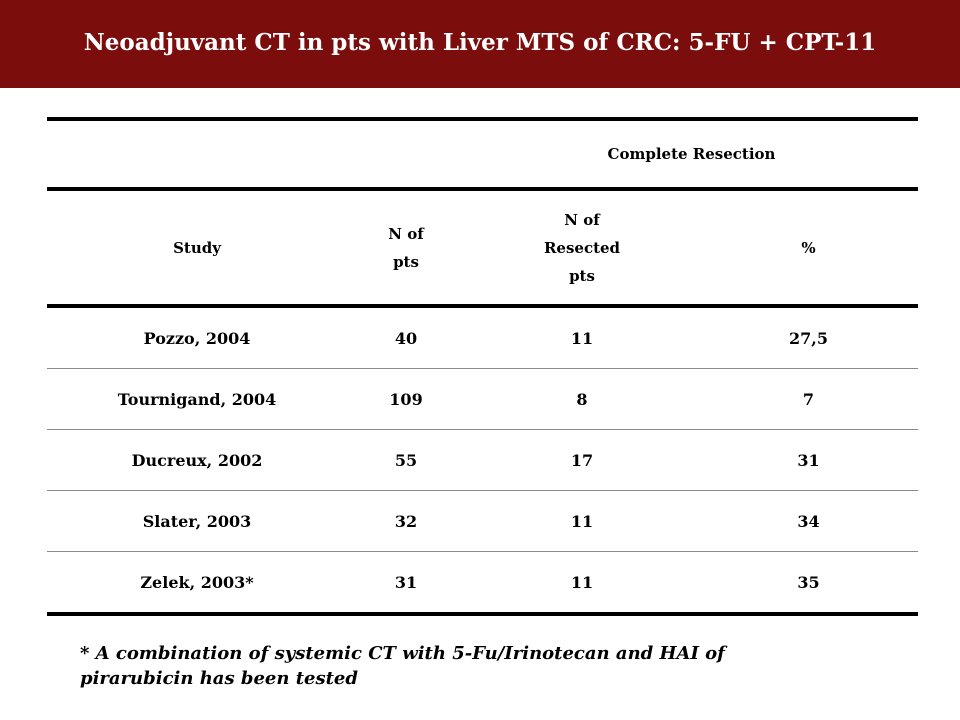 This screenshot has height=720, width=960. What do you see at coordinates (406, 460) in the screenshot?
I see `cell-n-pts: 55` at bounding box center [406, 460].